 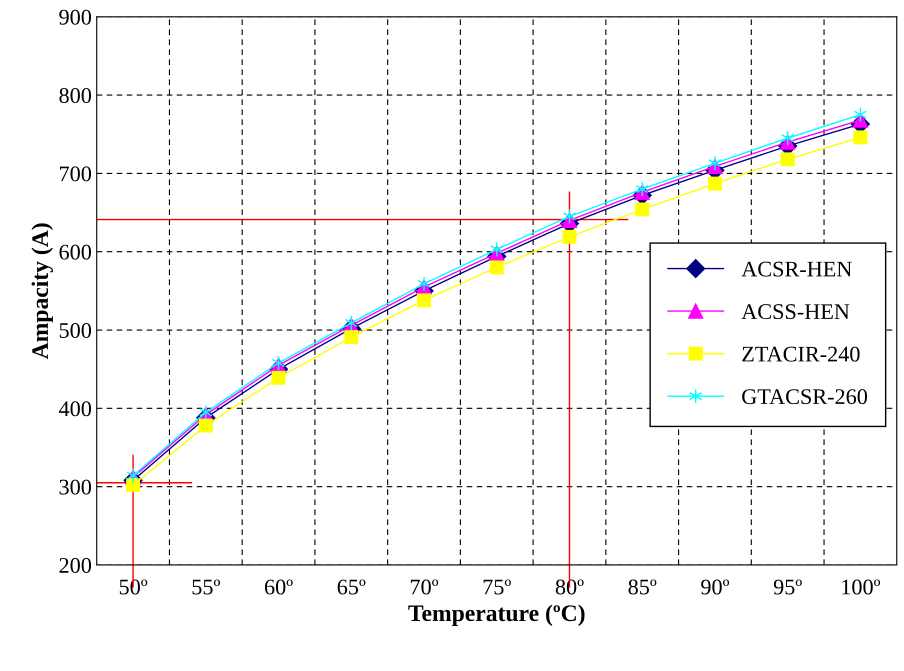 What do you see at coordinates (805, 396) in the screenshot?
I see `legend-label: GTACSR-260` at bounding box center [805, 396].